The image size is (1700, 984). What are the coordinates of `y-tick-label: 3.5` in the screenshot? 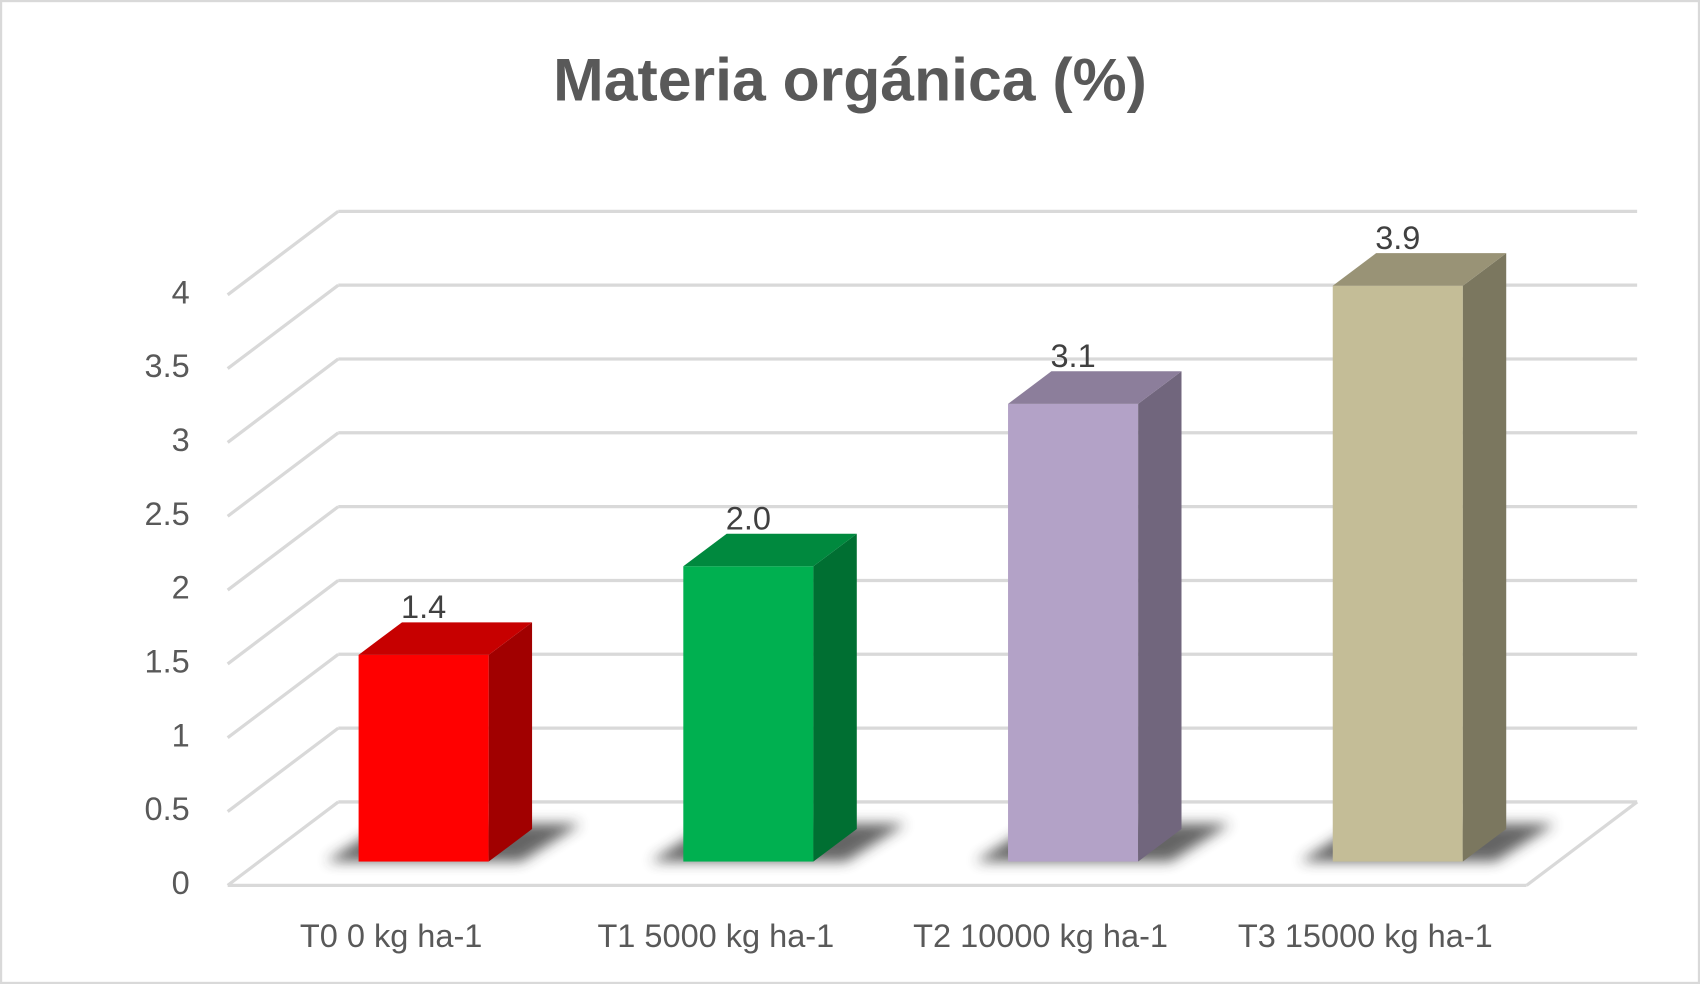 It's located at (167, 366).